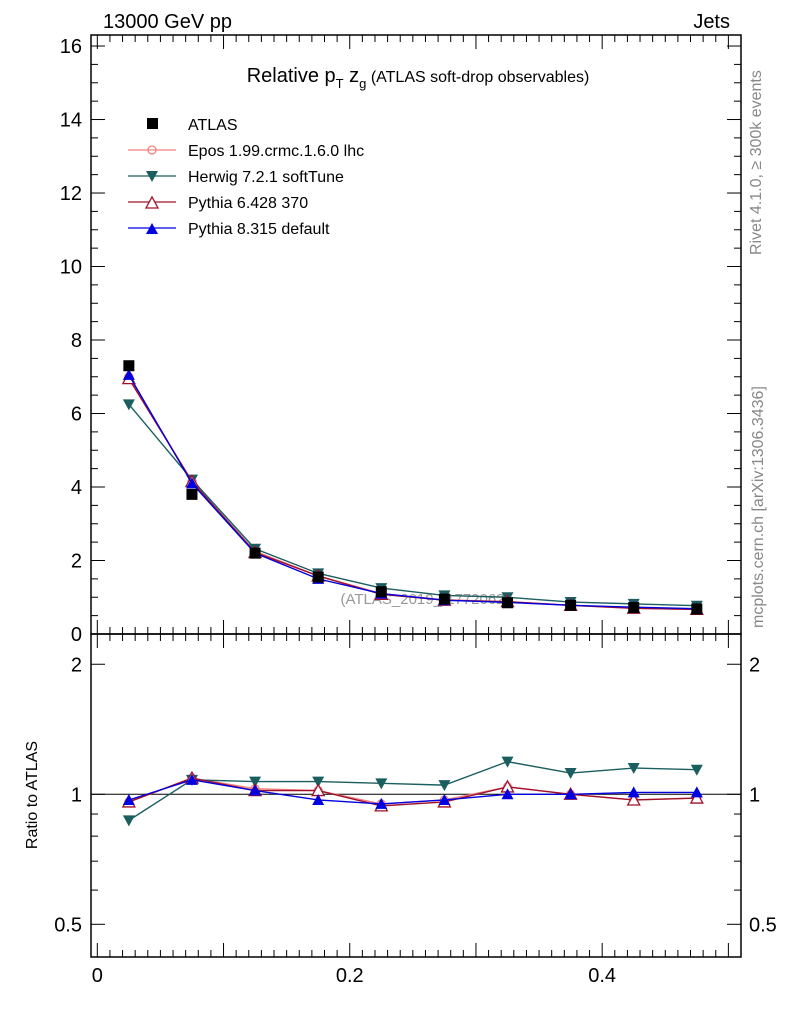 The width and height of the screenshot is (786, 1024). I want to click on header-category: Jets, so click(711, 22).